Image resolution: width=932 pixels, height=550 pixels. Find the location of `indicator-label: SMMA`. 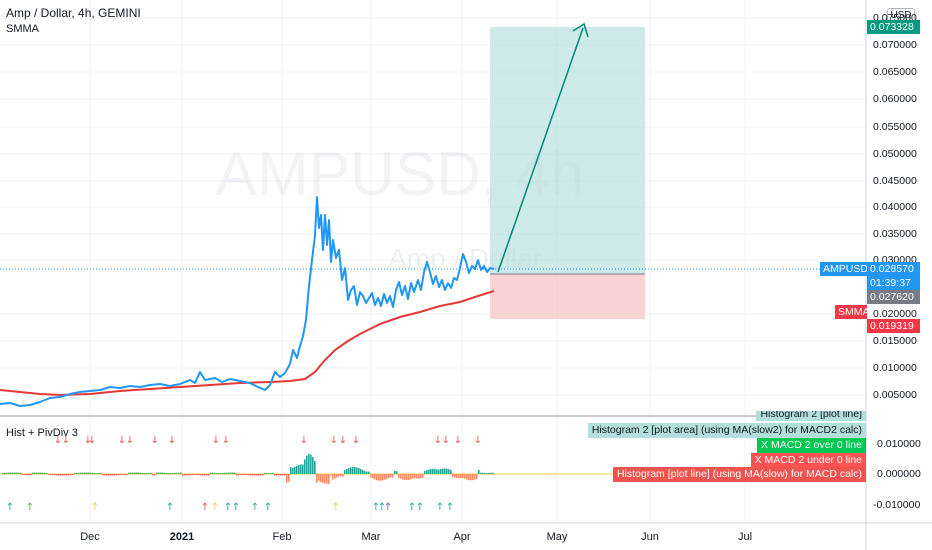

indicator-label: SMMA is located at coordinates (22, 29).